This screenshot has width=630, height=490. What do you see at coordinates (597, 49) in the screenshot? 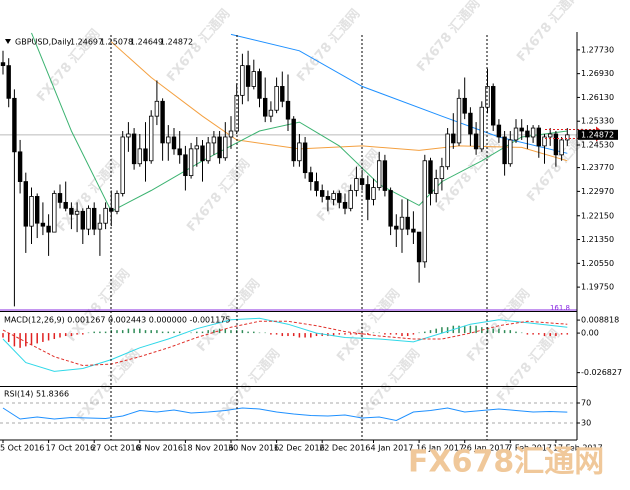
I see `y-tick-label: 1.27730` at bounding box center [597, 49].